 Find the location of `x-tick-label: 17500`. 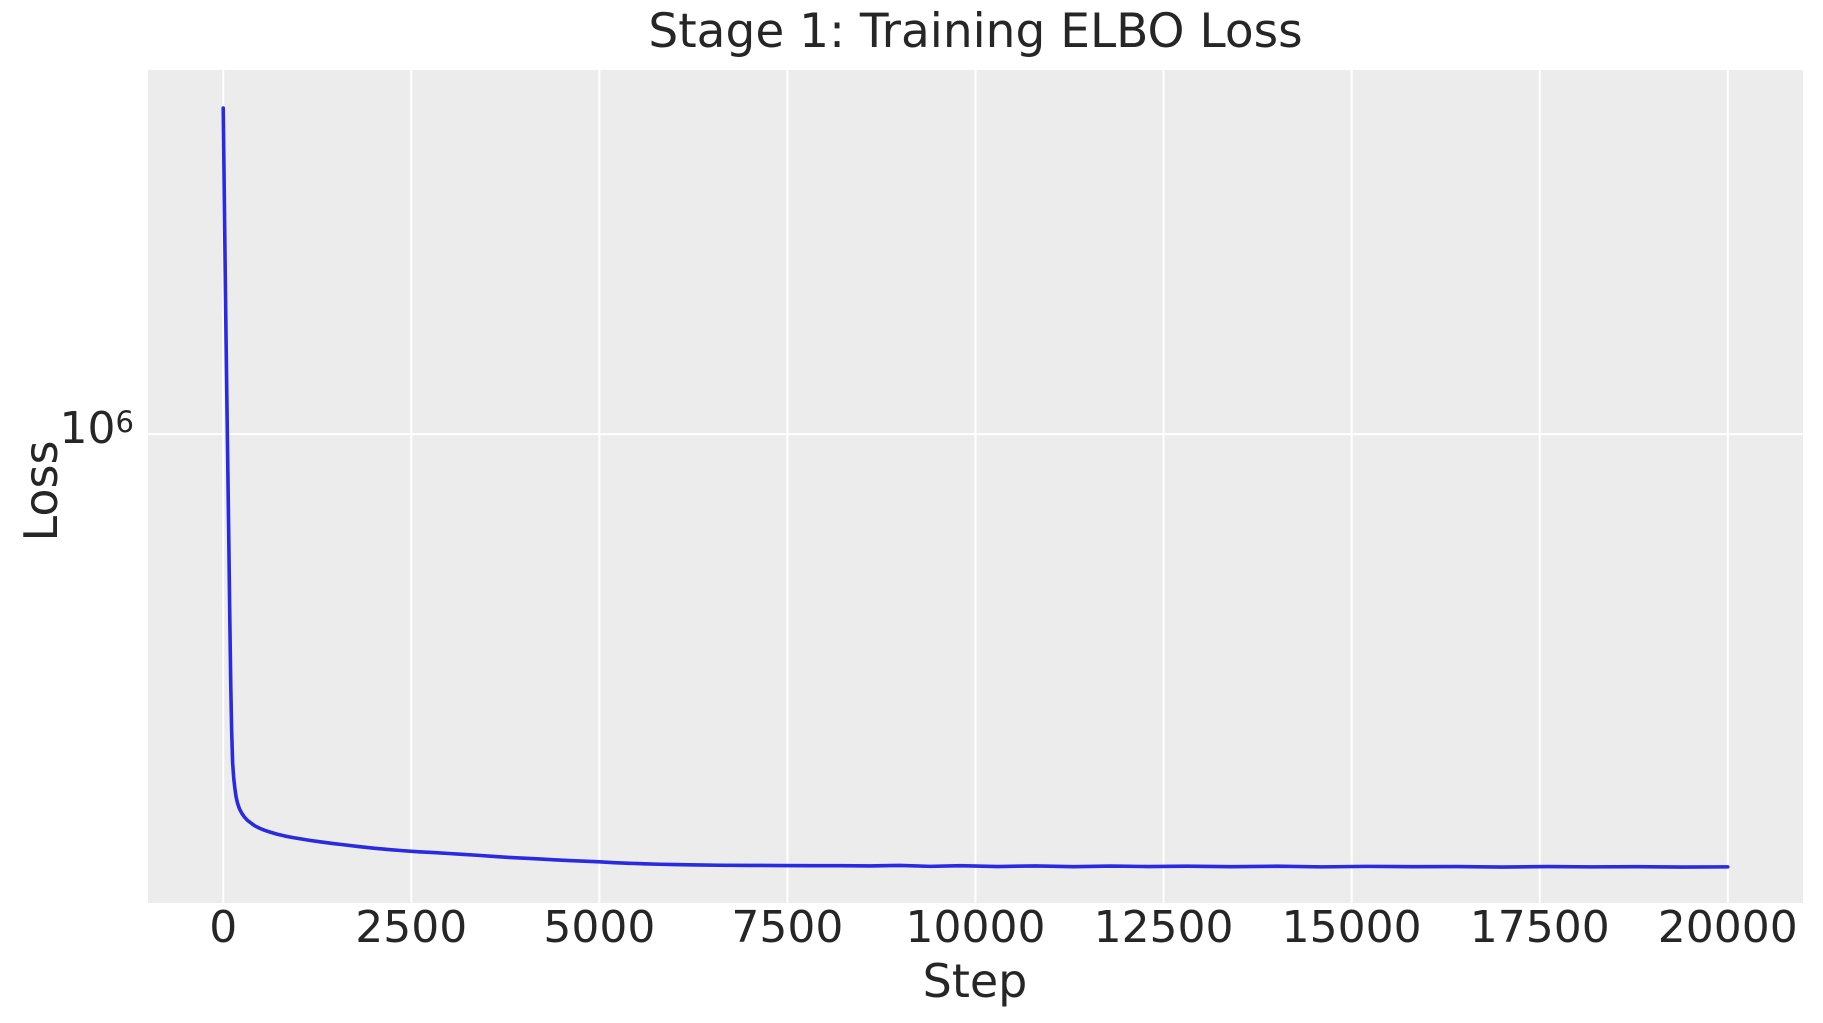

x-tick-label: 17500 is located at coordinates (1539, 927).